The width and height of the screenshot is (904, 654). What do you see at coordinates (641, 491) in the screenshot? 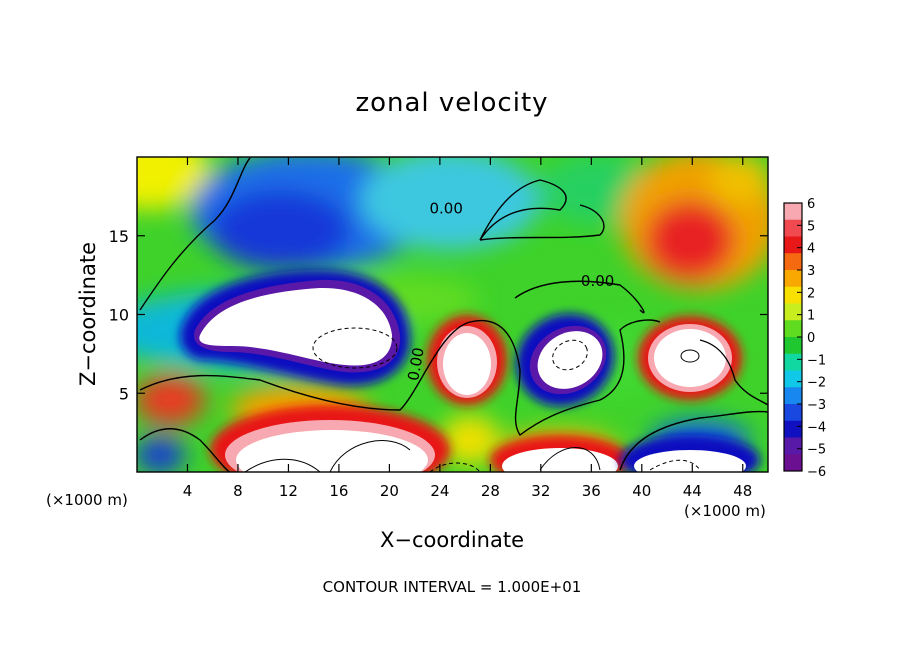
I see `x-tick-label: 40` at bounding box center [641, 491].